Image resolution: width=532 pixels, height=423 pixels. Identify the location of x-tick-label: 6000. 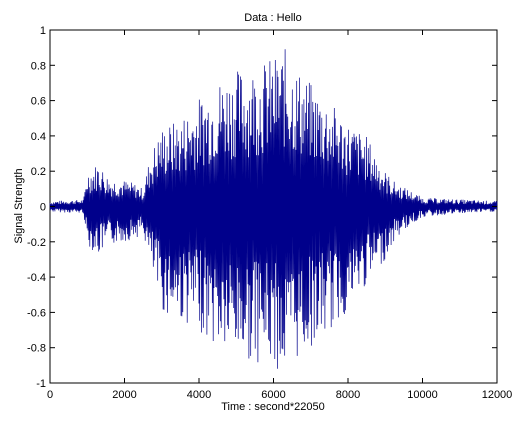
(273, 395).